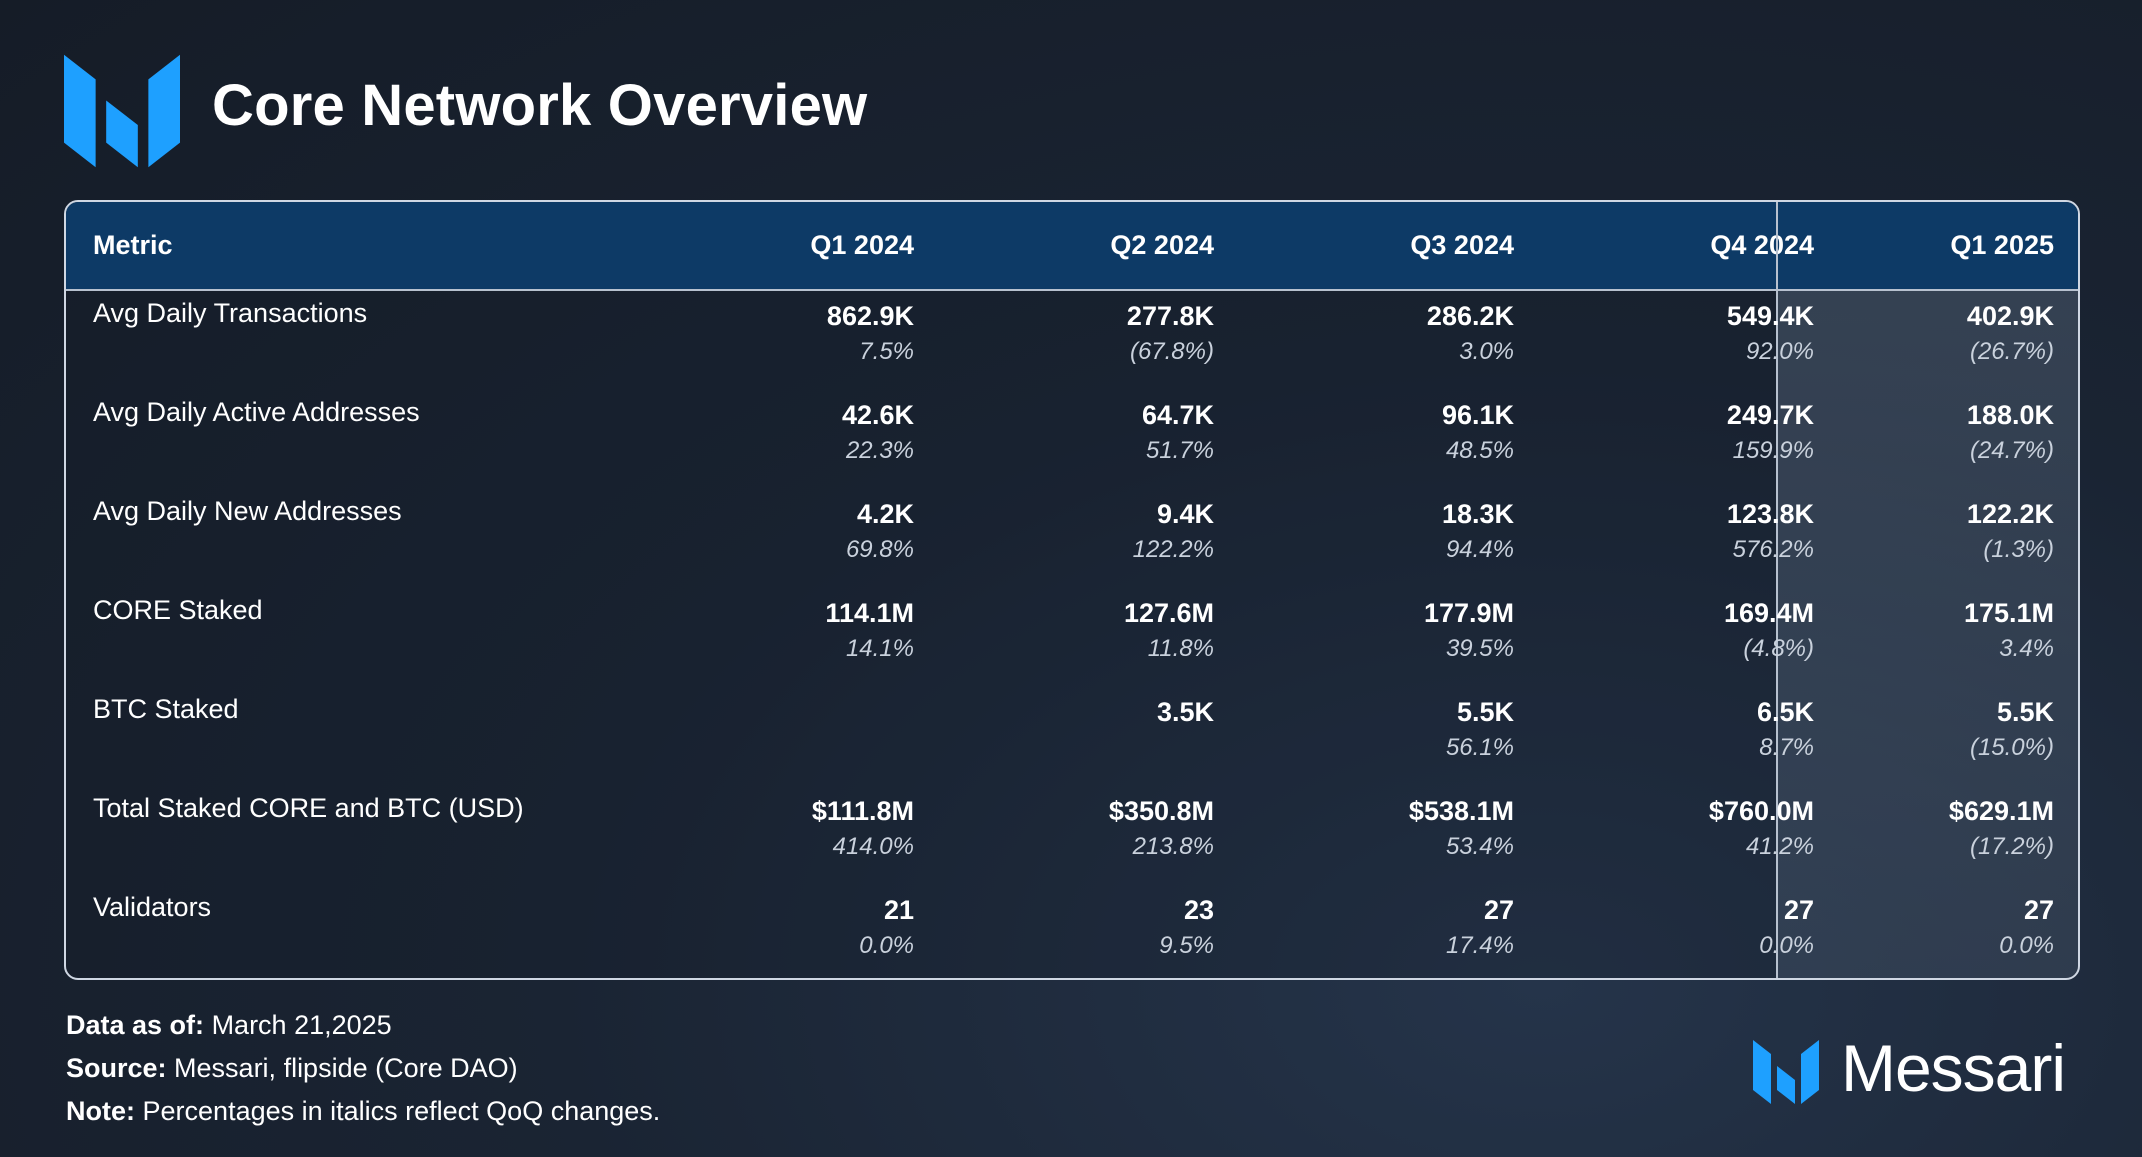  What do you see at coordinates (1468, 613) in the screenshot?
I see `cell-value: 177.9M` at bounding box center [1468, 613].